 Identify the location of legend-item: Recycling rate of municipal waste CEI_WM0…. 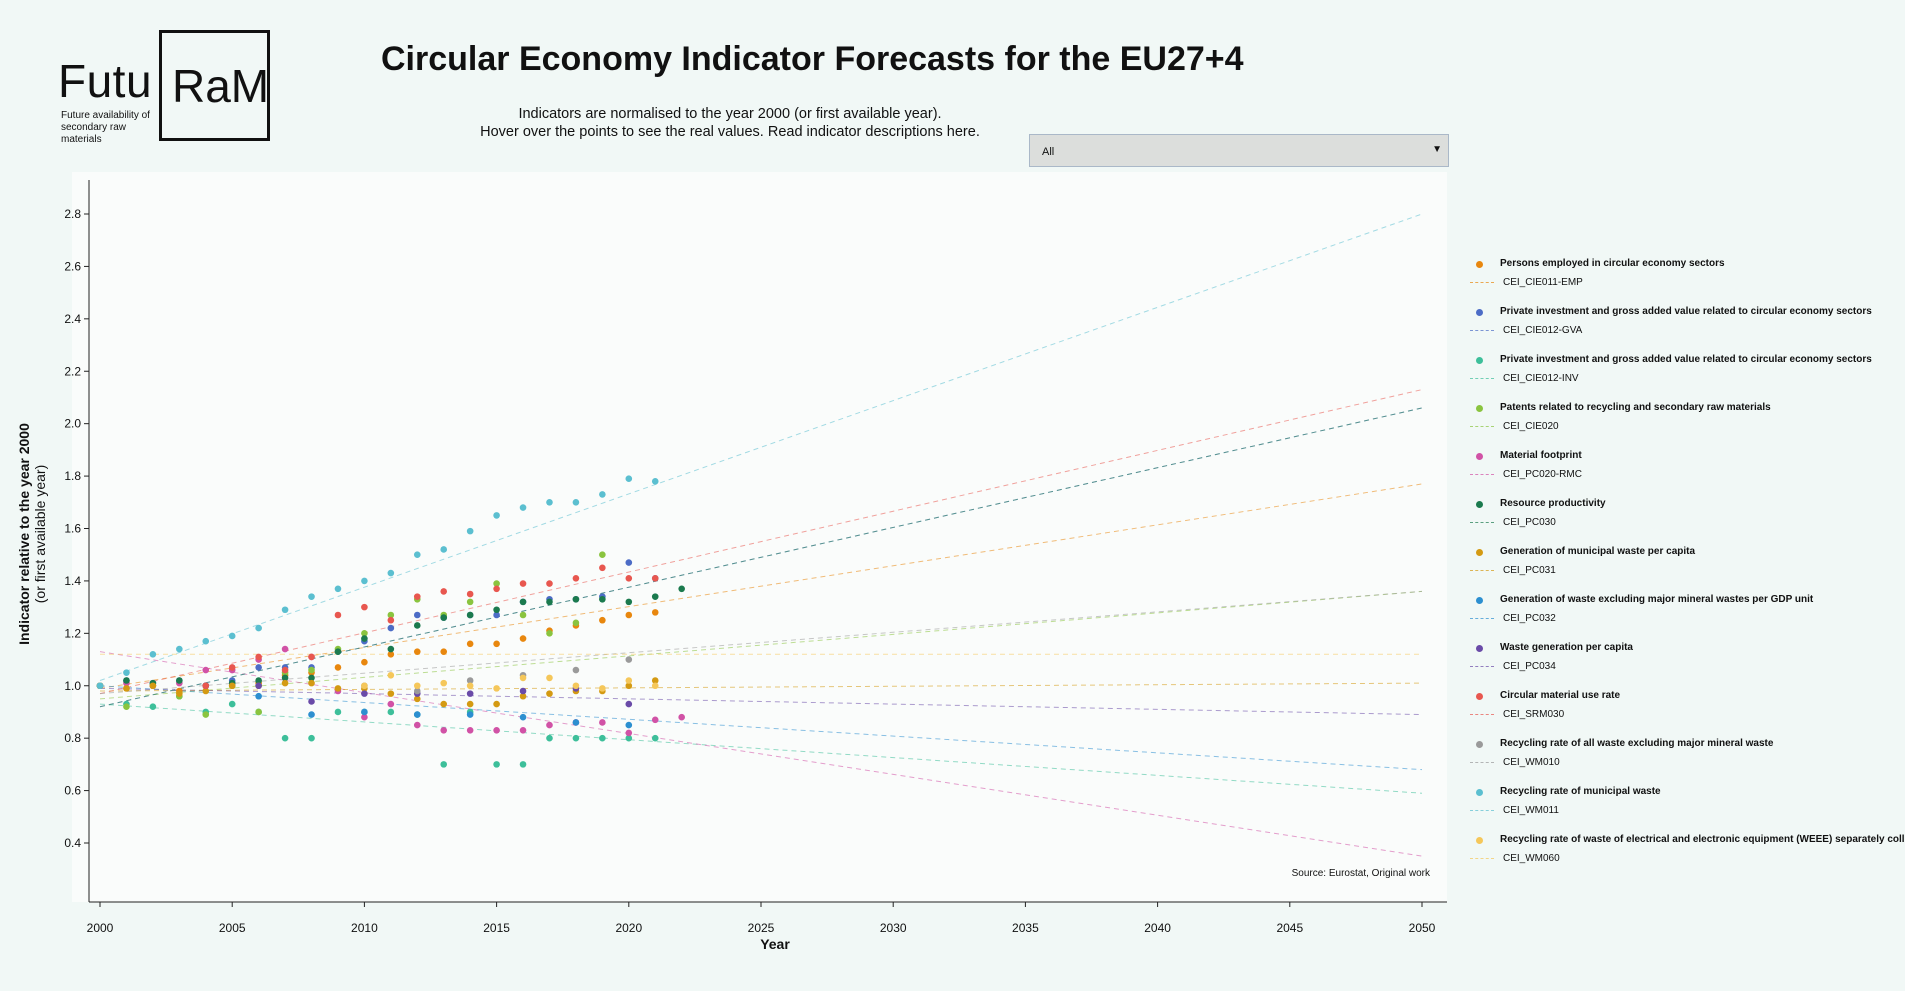
(1685, 810).